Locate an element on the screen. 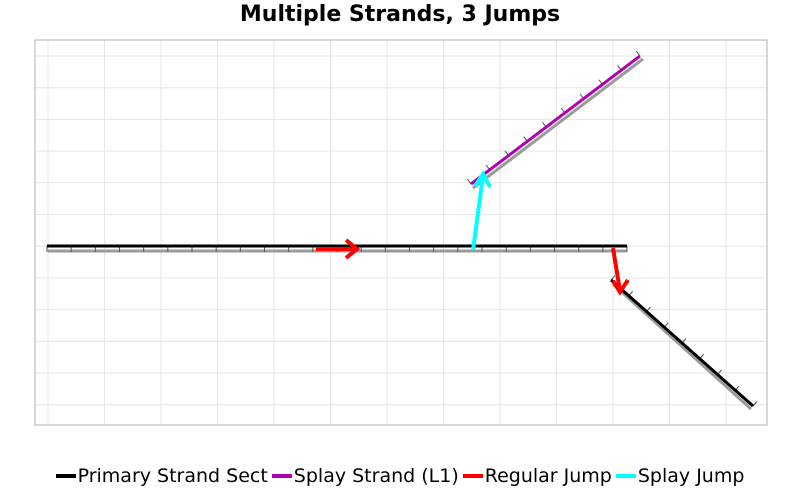  legend-item-splay-jump: Splay Jump is located at coordinates (680, 476).